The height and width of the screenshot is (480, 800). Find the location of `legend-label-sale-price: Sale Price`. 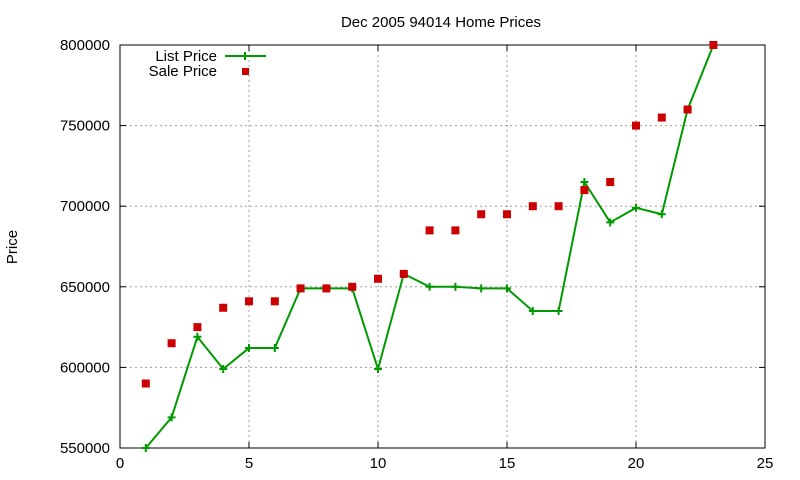

legend-label-sale-price: Sale Price is located at coordinates (183, 71).